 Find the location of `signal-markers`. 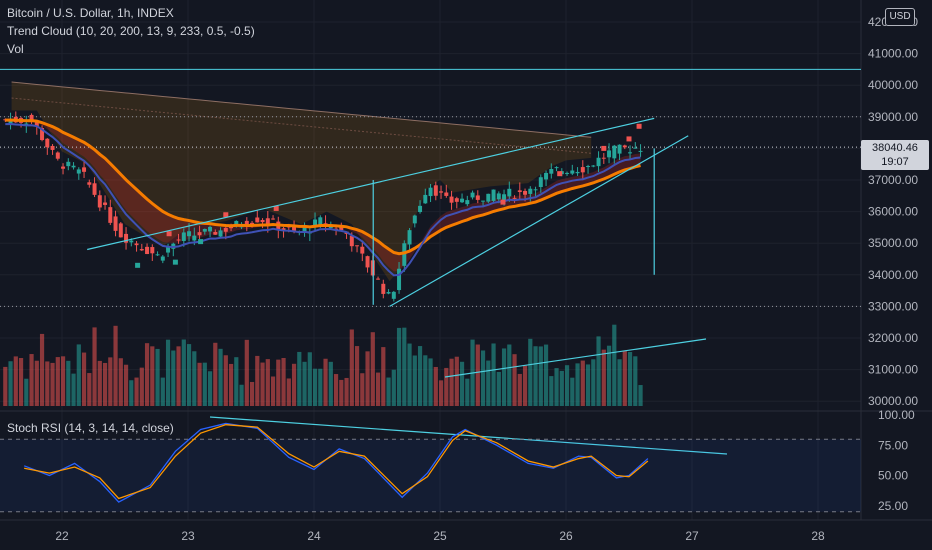

signal-markers is located at coordinates (388, 195).